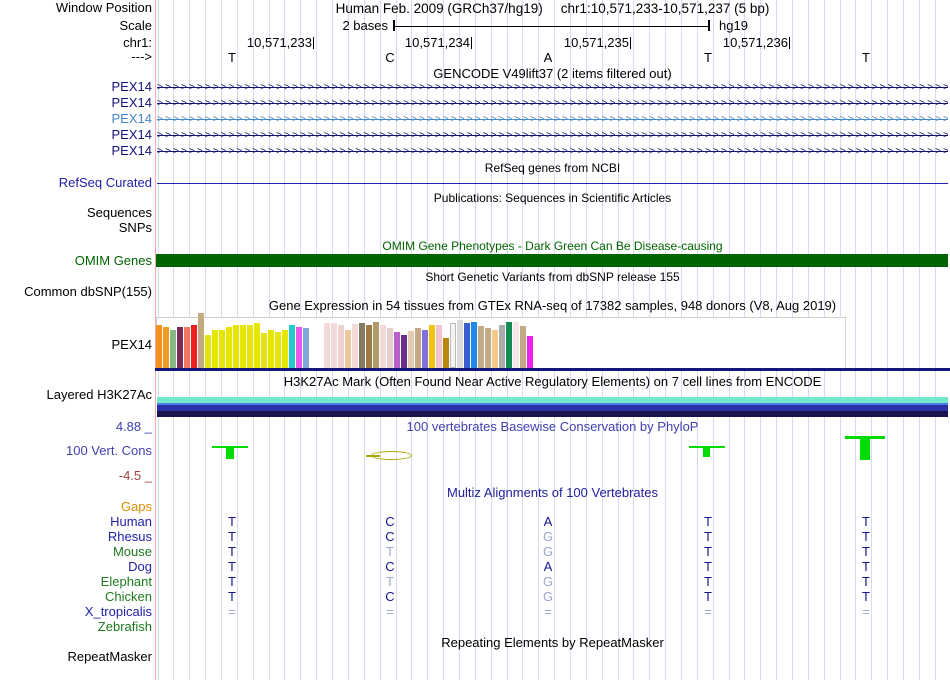 Image resolution: width=950 pixels, height=680 pixels. I want to click on common-dbsnp-label: Common dbSNP(155), so click(88, 291).